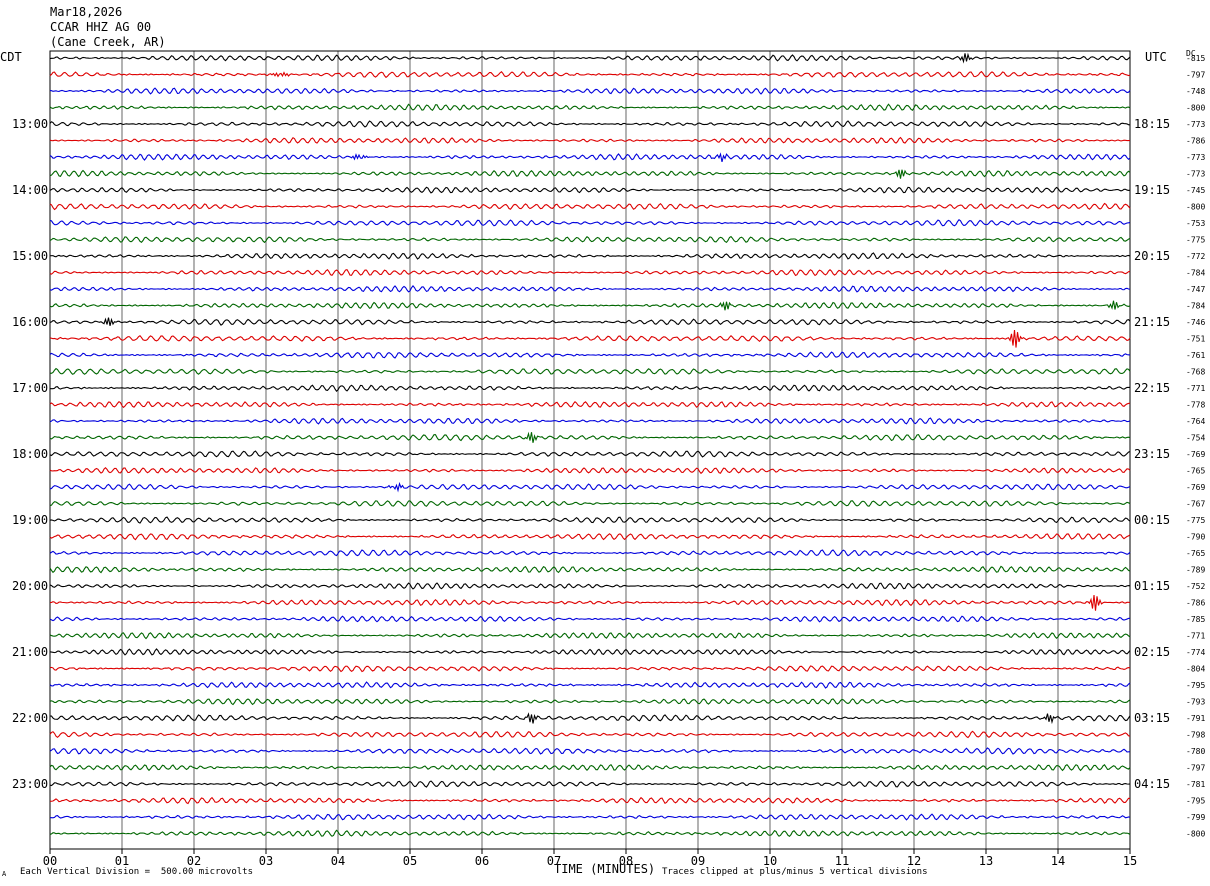 This screenshot has width=1210, height=886. Describe the element at coordinates (1156, 57) in the screenshot. I see `right-timezone-label: UTC` at that location.